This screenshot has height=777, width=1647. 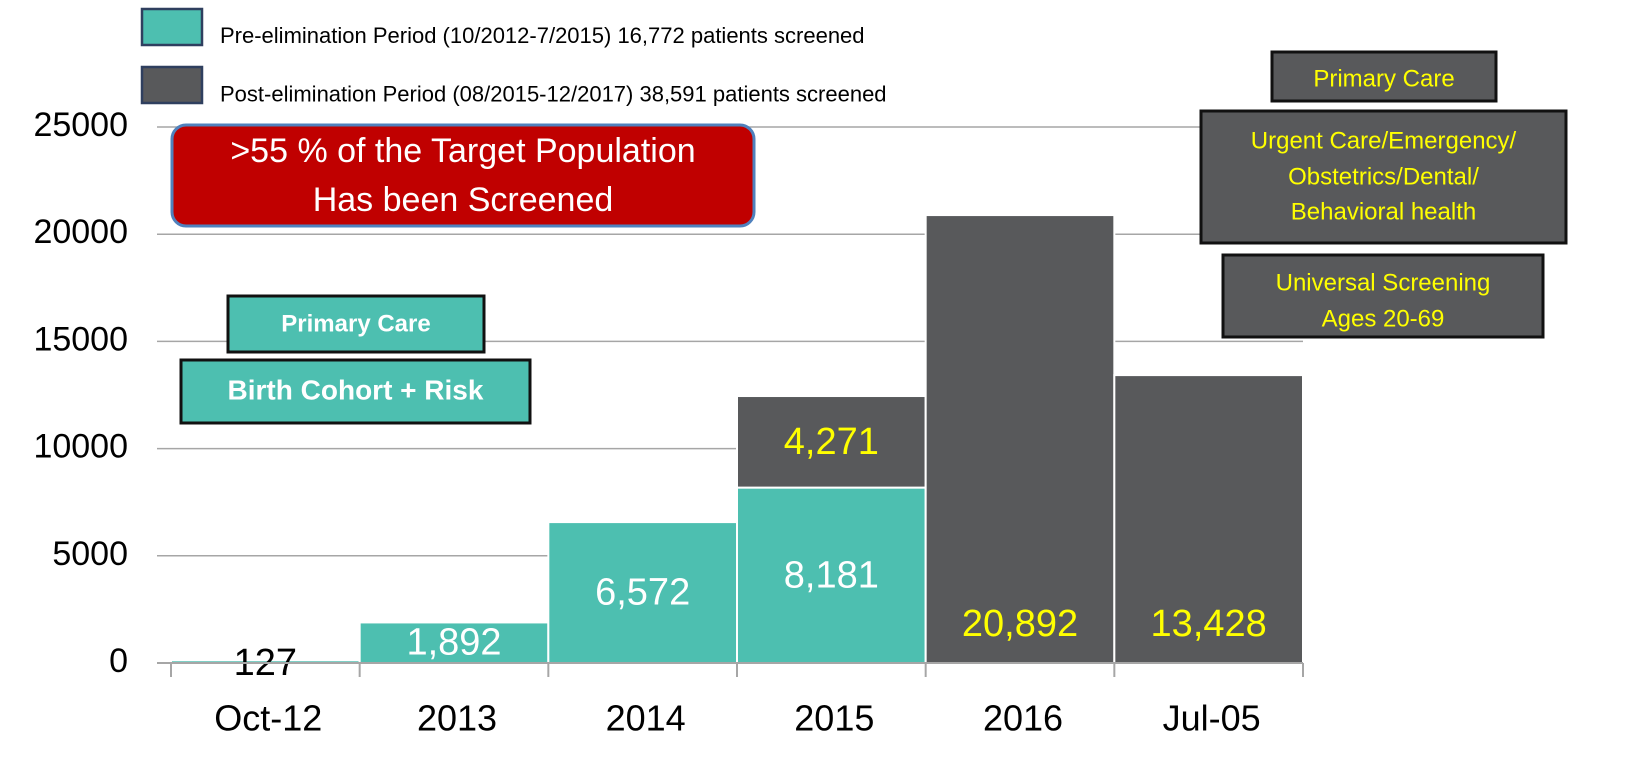 What do you see at coordinates (90, 554) in the screenshot?
I see `y-tick-label: 5000` at bounding box center [90, 554].